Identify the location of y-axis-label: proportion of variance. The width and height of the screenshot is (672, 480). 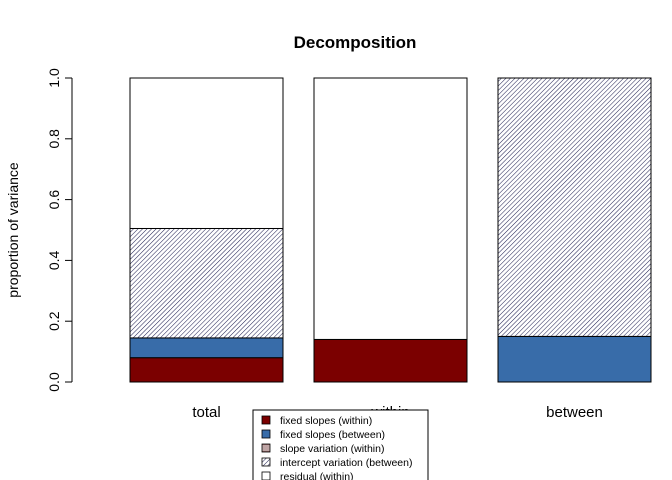
(13, 230).